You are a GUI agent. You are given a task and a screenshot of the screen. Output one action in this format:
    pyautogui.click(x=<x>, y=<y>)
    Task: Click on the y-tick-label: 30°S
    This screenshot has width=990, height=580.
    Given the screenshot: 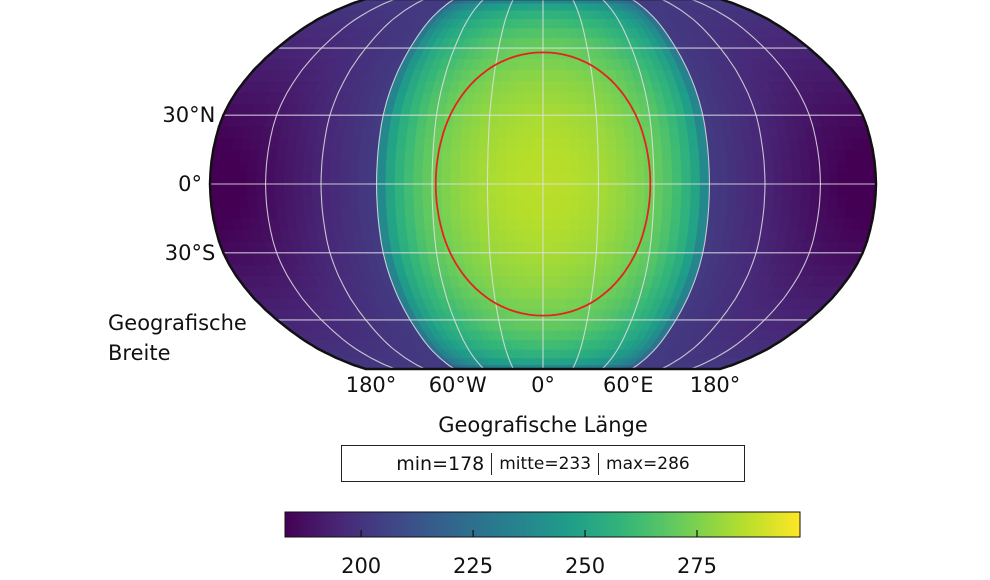 What is the action you would take?
    pyautogui.click(x=190, y=253)
    